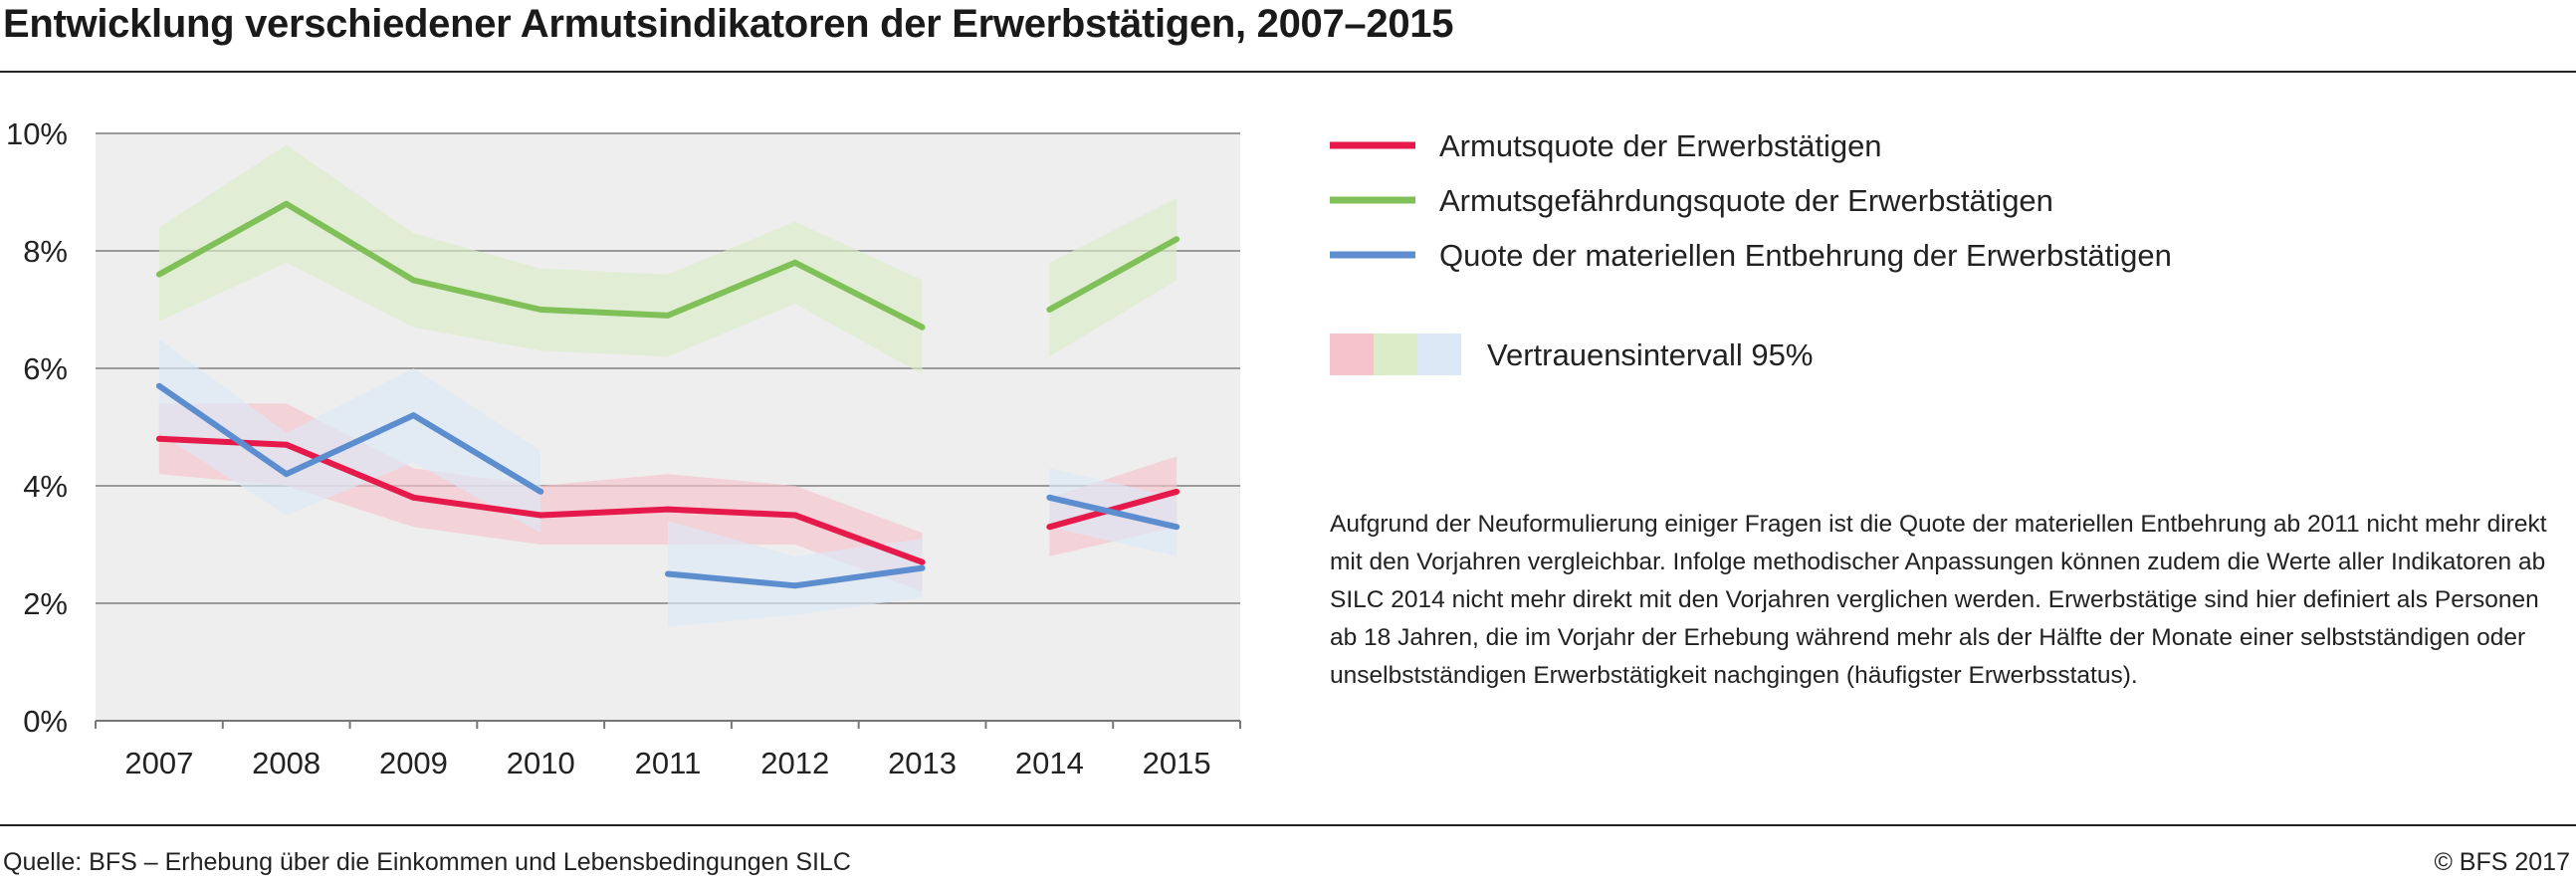 The width and height of the screenshot is (2576, 886). I want to click on y-tick-label: 10%, so click(37, 133).